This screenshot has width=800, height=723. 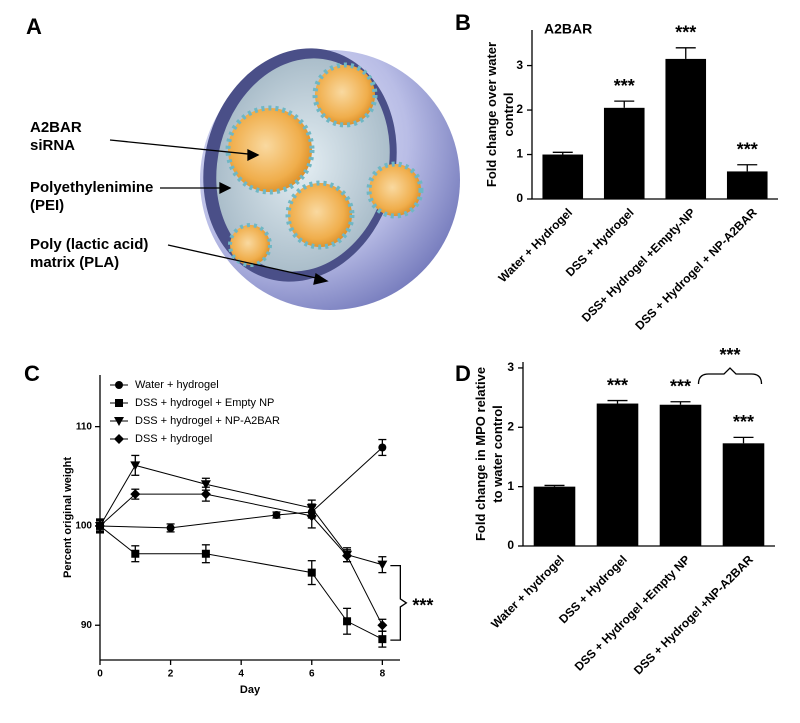 I want to click on x-tick-label: 4, so click(x=241, y=674).